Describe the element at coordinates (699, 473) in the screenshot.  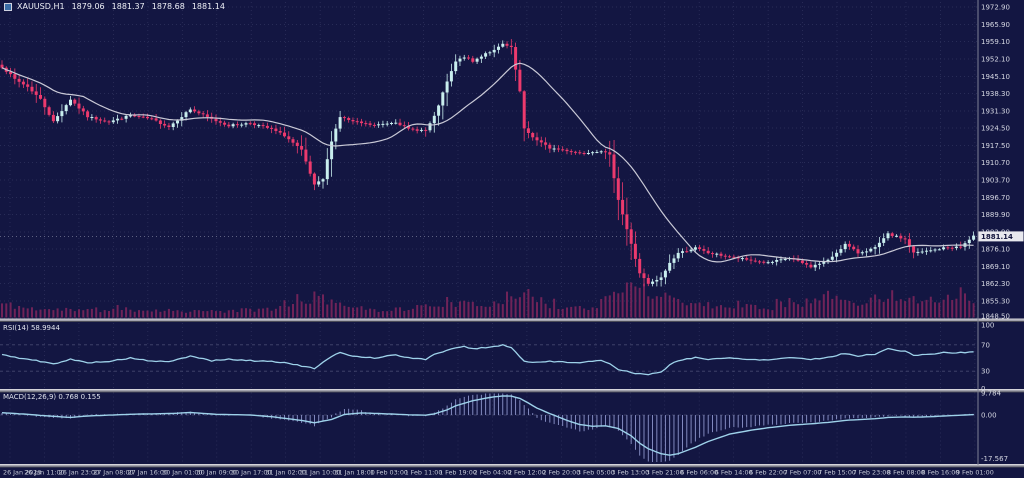
I see `svg-text: 6 Feb 06:00` at that location.